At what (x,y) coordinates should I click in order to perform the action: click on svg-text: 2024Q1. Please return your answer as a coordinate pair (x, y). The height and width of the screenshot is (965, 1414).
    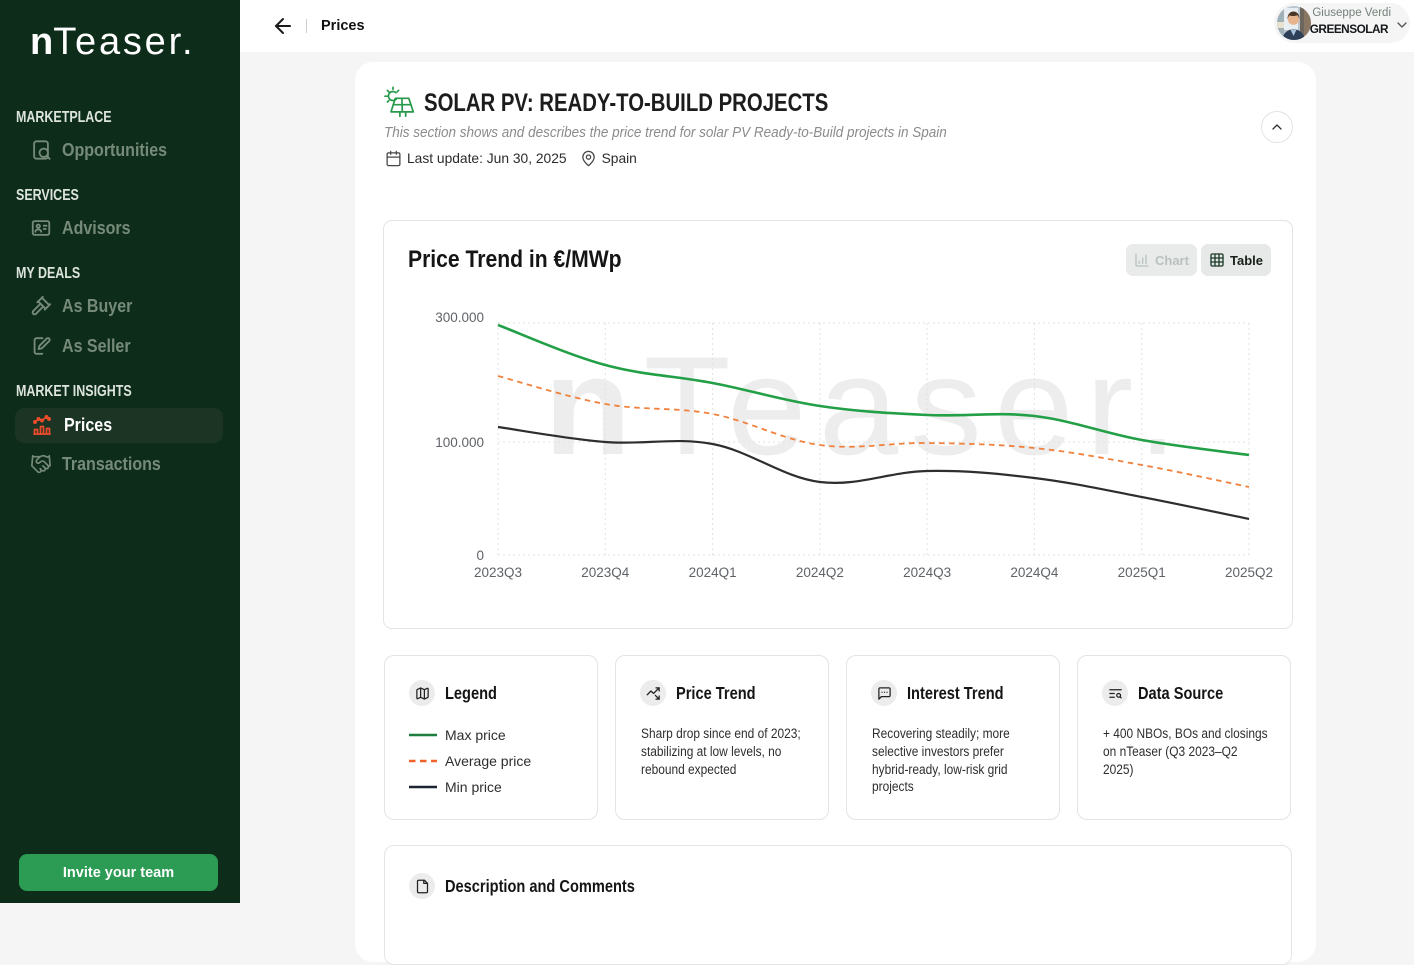
    Looking at the image, I should click on (713, 572).